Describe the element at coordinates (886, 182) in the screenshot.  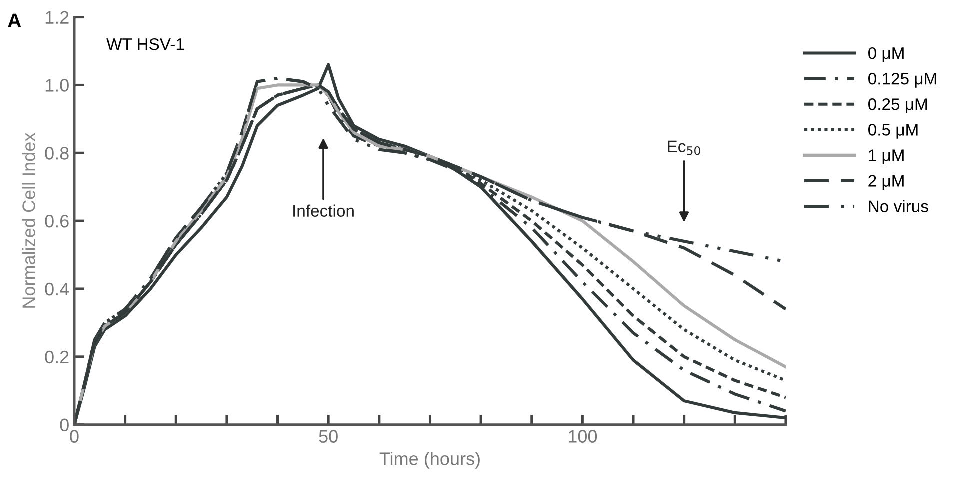
I see `legend-label: 2 μM` at that location.